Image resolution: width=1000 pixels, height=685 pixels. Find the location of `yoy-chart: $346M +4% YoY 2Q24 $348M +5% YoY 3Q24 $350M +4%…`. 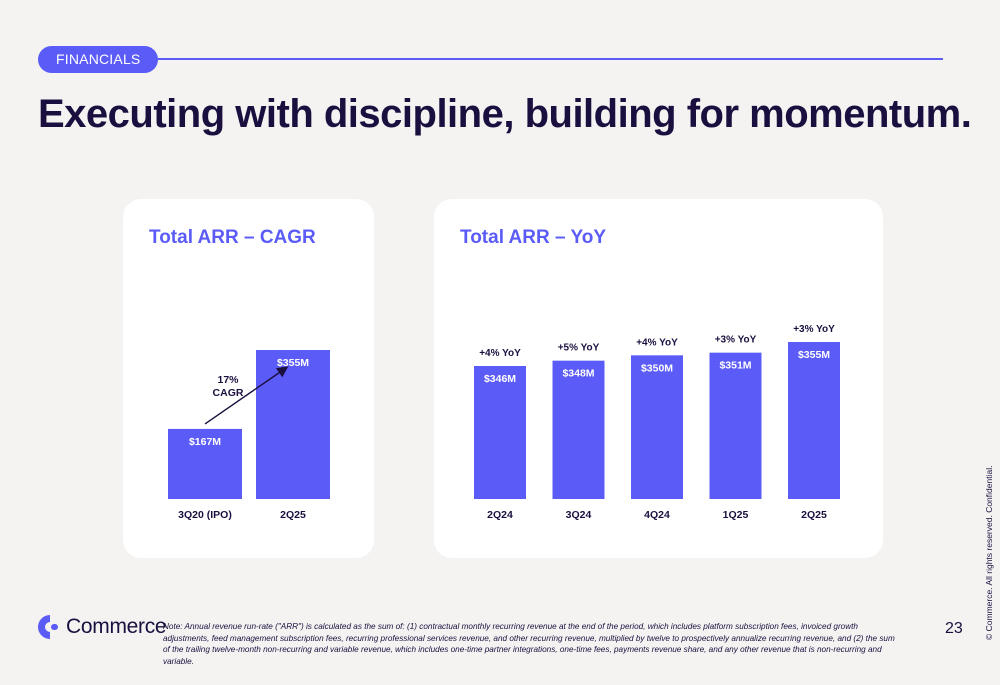

yoy-chart: $346M +4% YoY 2Q24 $348M +5% YoY 3Q24 $350M +4%… is located at coordinates (657, 422).